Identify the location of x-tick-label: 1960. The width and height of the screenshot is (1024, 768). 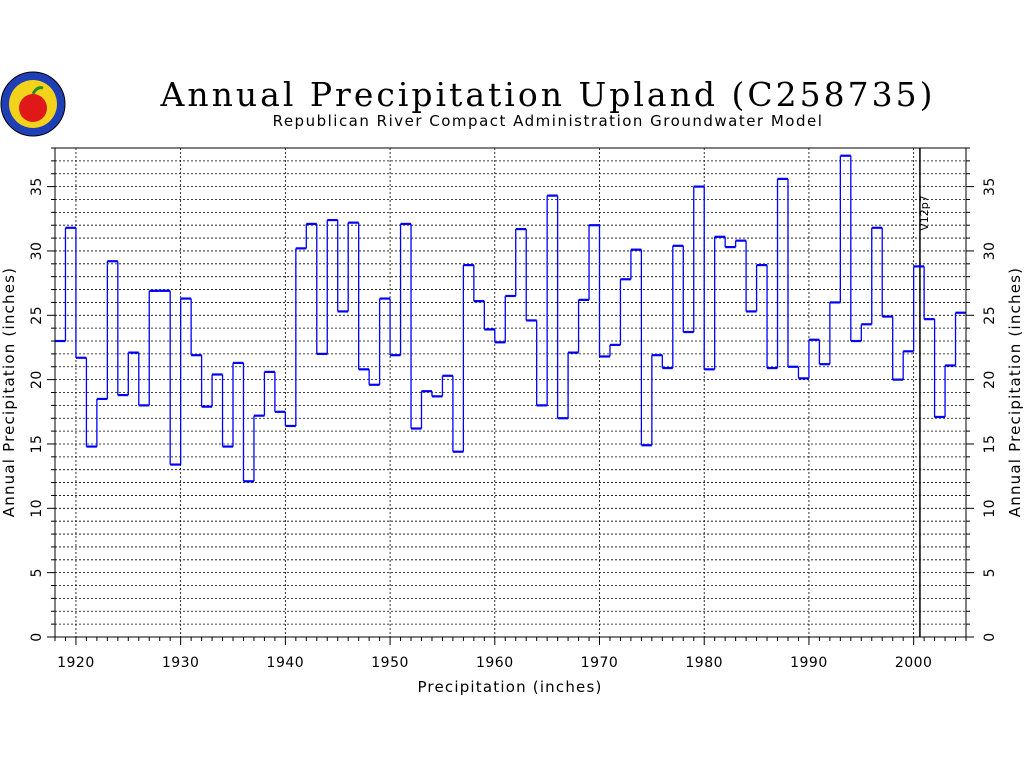
(495, 663).